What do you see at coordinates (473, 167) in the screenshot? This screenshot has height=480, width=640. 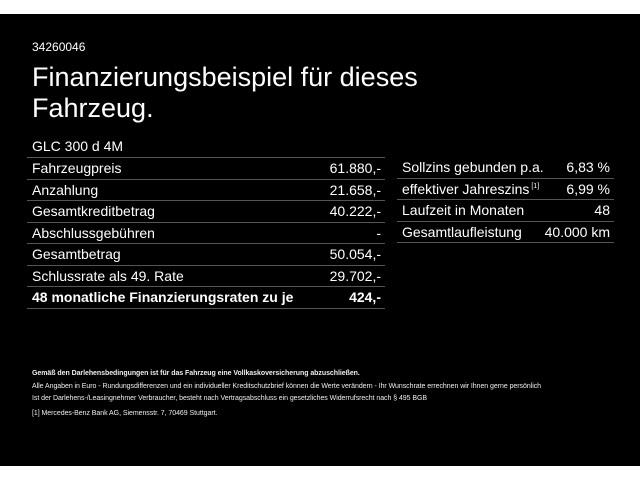 I see `row-label: Sollzins gebunden p.a.` at bounding box center [473, 167].